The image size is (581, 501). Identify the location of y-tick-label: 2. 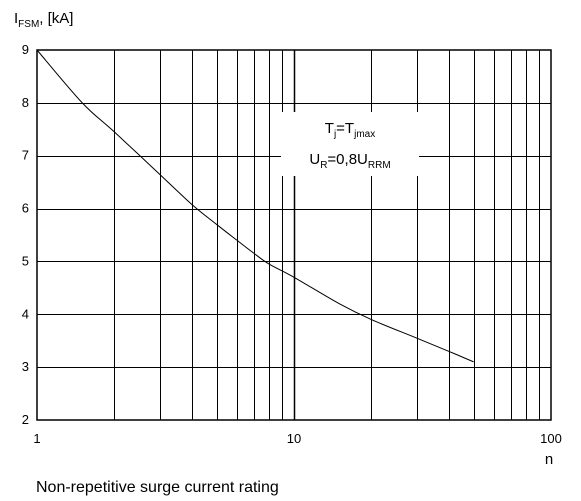
(25, 419).